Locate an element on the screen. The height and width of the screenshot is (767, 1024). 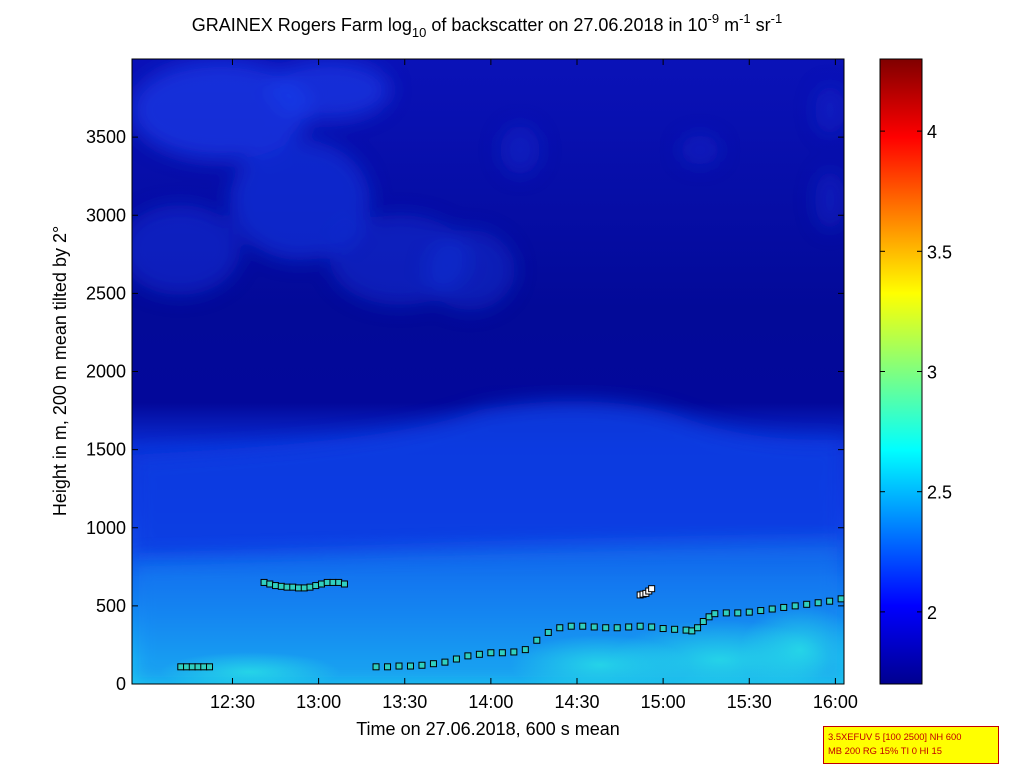
colorbar-tick-label: 3.5 is located at coordinates (939, 252).